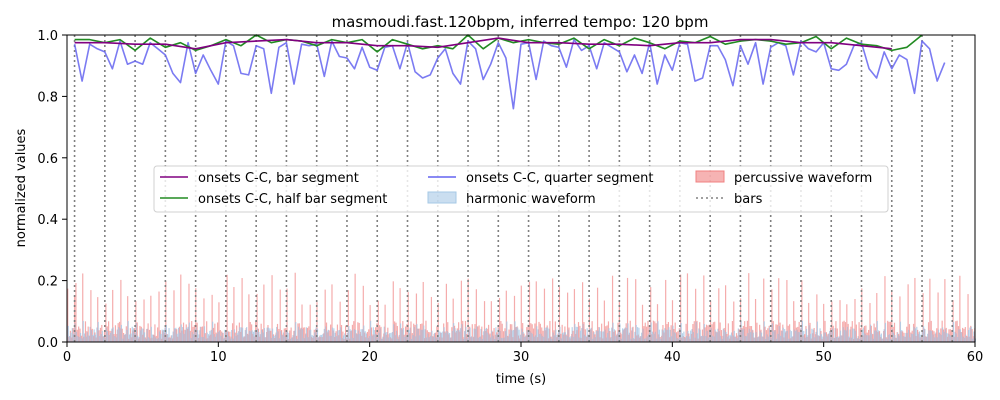 This screenshot has width=1000, height=400. What do you see at coordinates (47, 220) in the screenshot?
I see `y-tick-label: 0.4` at bounding box center [47, 220].